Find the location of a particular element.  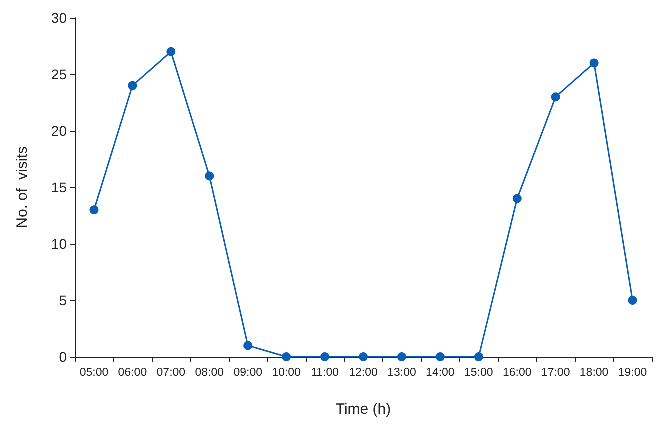

y-tick-label: 0 is located at coordinates (63, 357).